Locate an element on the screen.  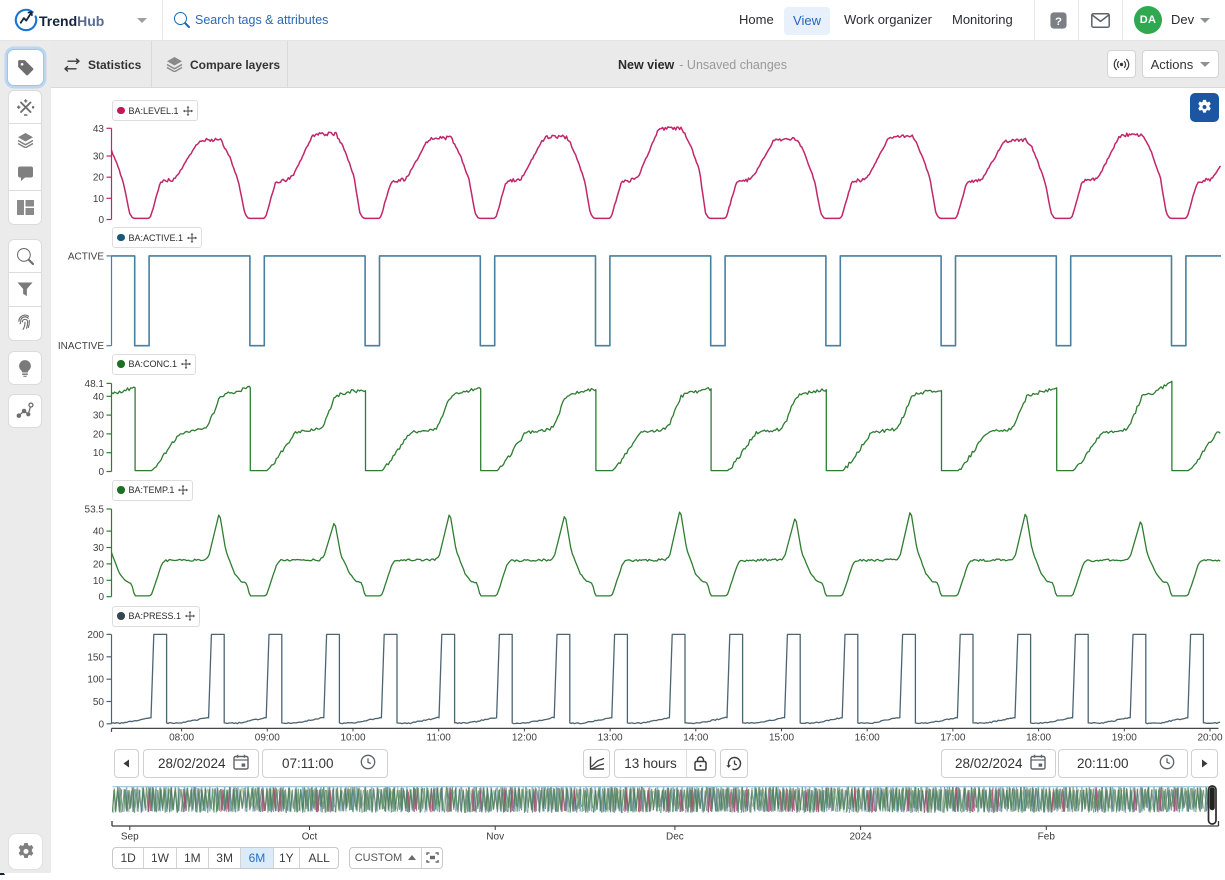
svg-text: 09:00 is located at coordinates (267, 738).